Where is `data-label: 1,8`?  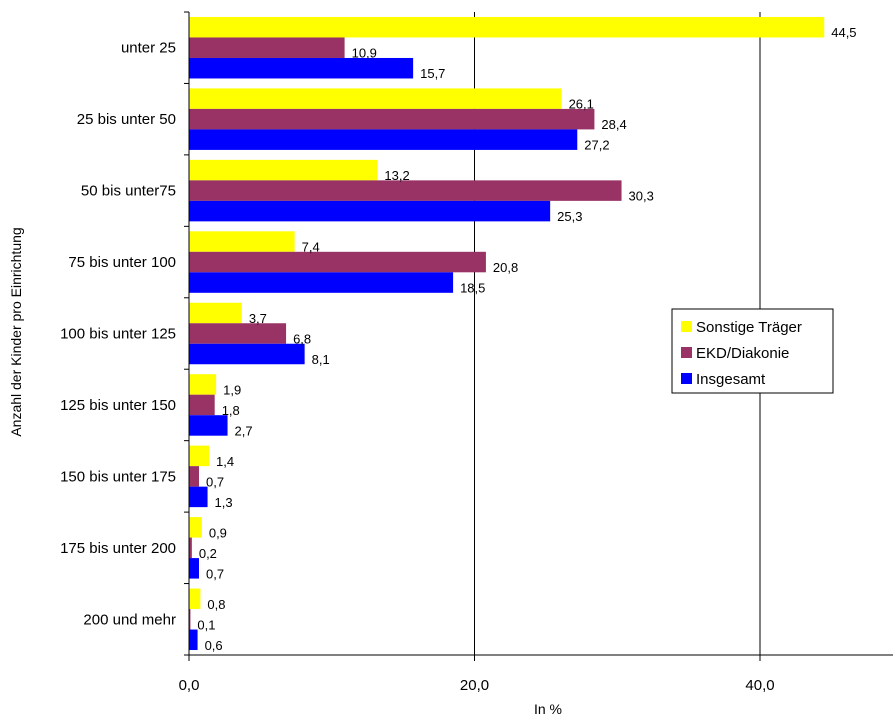
data-label: 1,8 is located at coordinates (231, 410).